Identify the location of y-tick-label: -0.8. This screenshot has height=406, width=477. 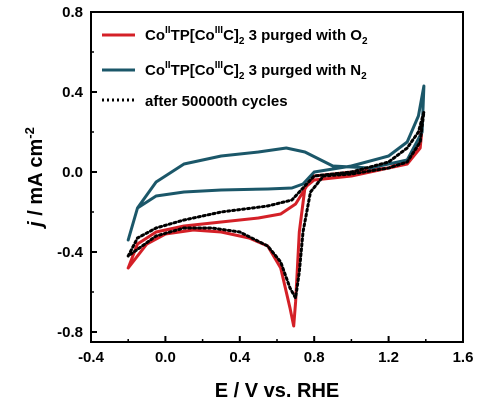
(70, 332).